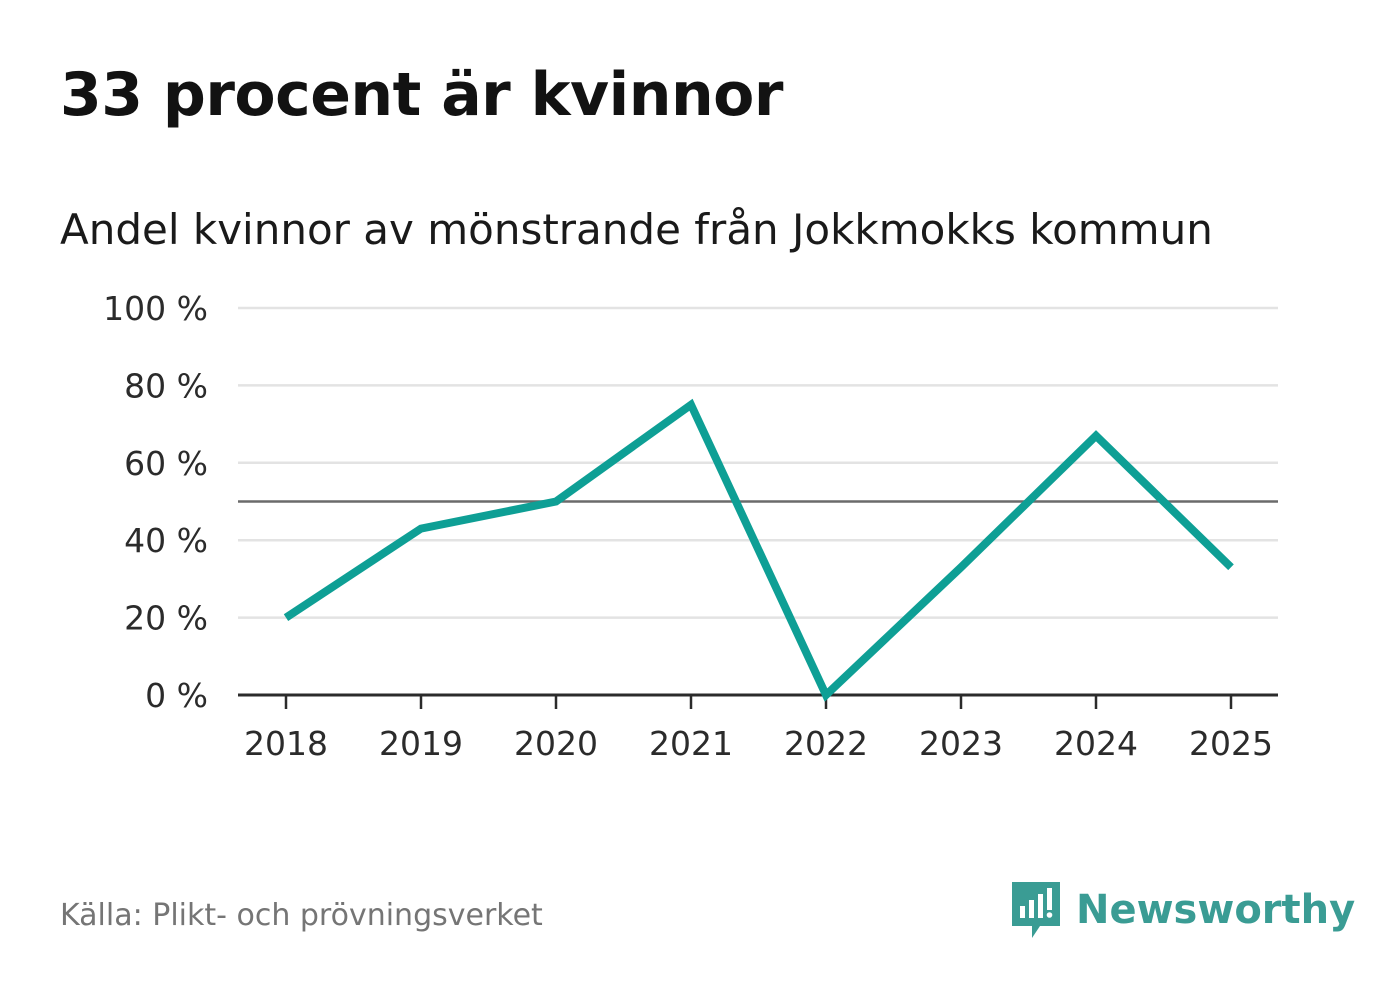 The width and height of the screenshot is (1382, 999). I want to click on y-tick-label: 20 %, so click(166, 618).